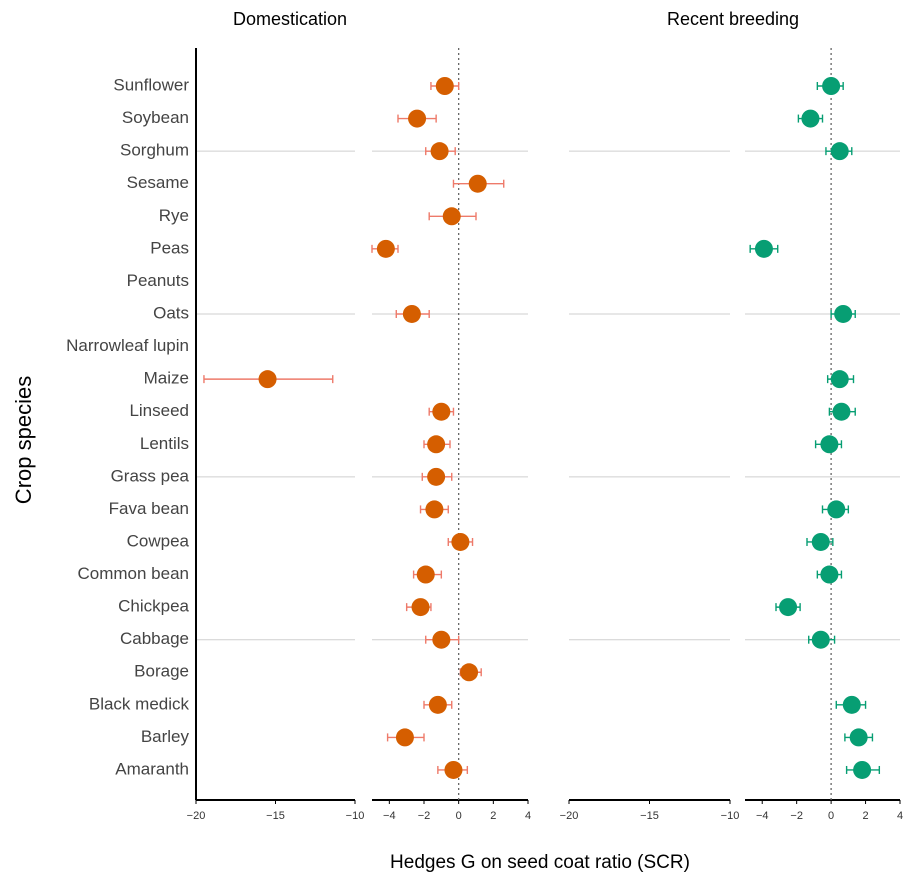  Describe the element at coordinates (139, 703) in the screenshot. I see `y-tick-label: Black medick` at that location.